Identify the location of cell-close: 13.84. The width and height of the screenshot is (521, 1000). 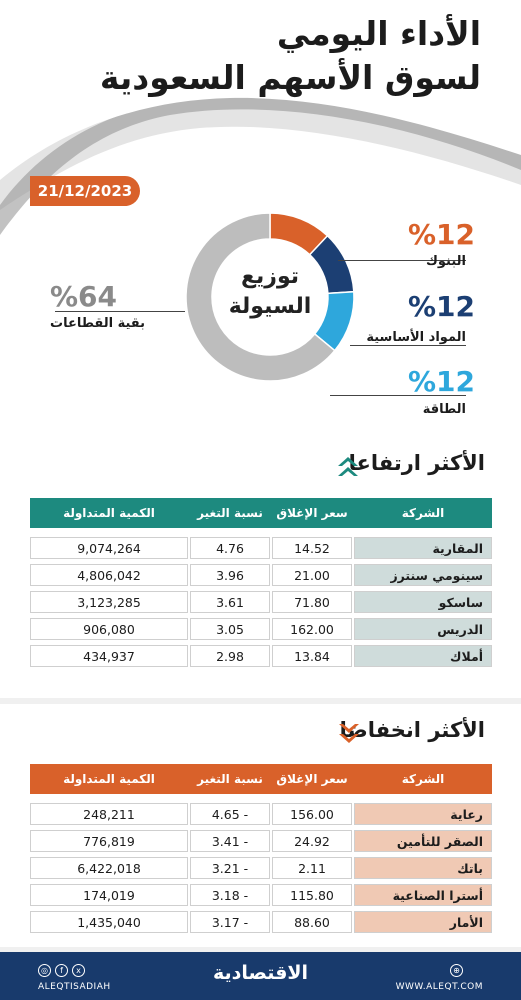
(312, 656).